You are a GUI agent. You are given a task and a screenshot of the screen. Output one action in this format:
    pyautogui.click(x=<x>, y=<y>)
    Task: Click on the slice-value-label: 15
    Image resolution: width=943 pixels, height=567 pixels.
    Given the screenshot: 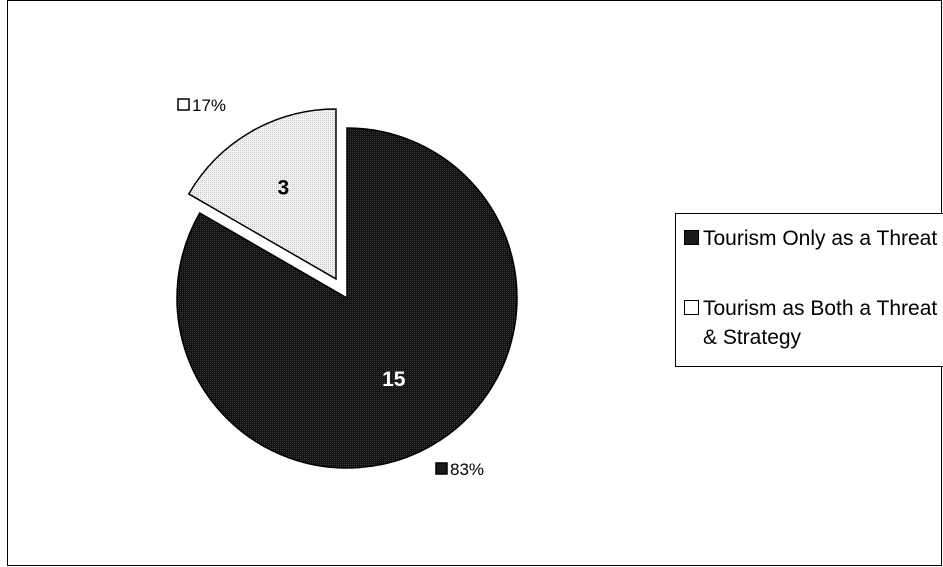 What is the action you would take?
    pyautogui.click(x=394, y=379)
    